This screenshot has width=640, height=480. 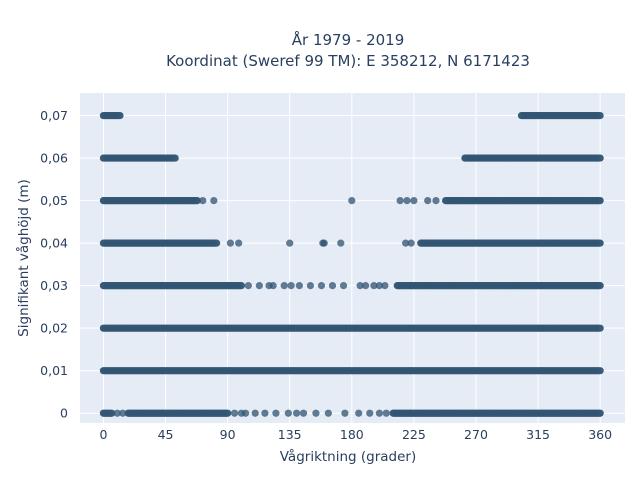 What do you see at coordinates (523, 200) in the screenshot?
I see `dense-point-range` at bounding box center [523, 200].